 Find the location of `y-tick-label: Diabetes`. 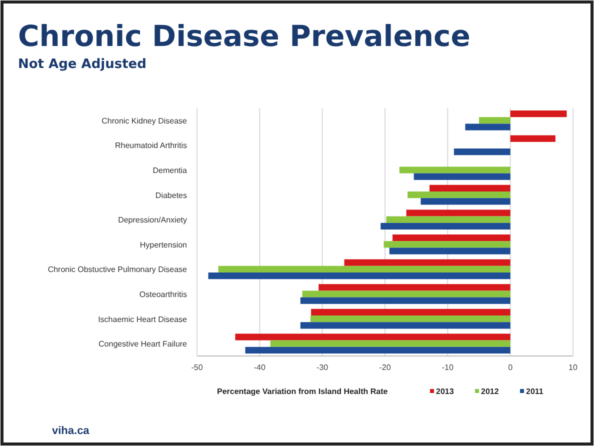

y-tick-label: Diabetes is located at coordinates (171, 195).